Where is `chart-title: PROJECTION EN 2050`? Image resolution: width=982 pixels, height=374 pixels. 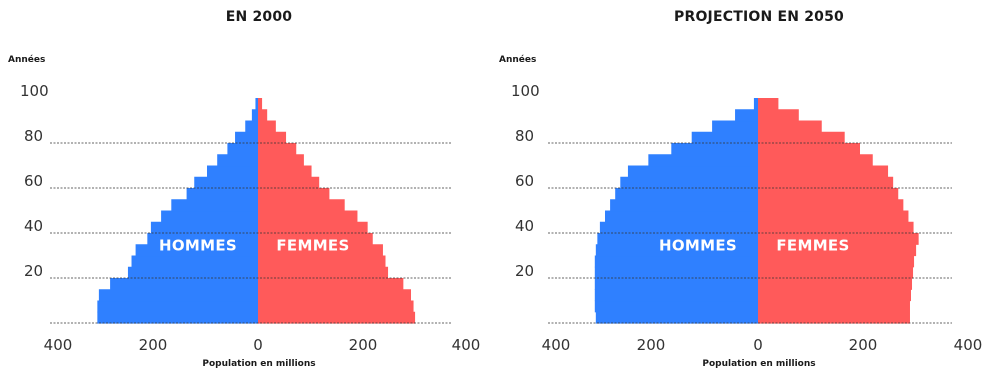
chart-title: PROJECTION EN 2050 is located at coordinates (759, 17).